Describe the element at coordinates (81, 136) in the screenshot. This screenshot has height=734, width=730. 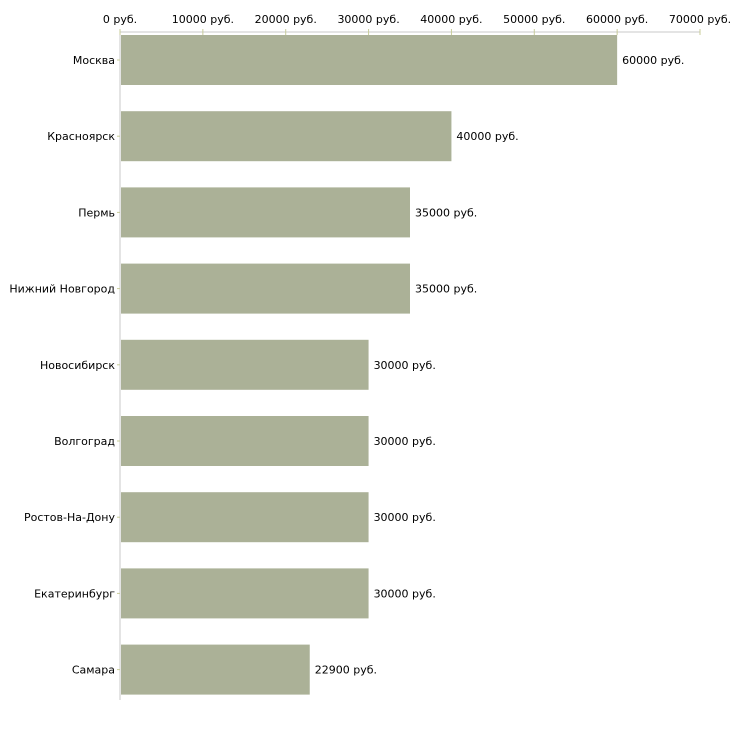
I see `category-label: Красноярск` at that location.